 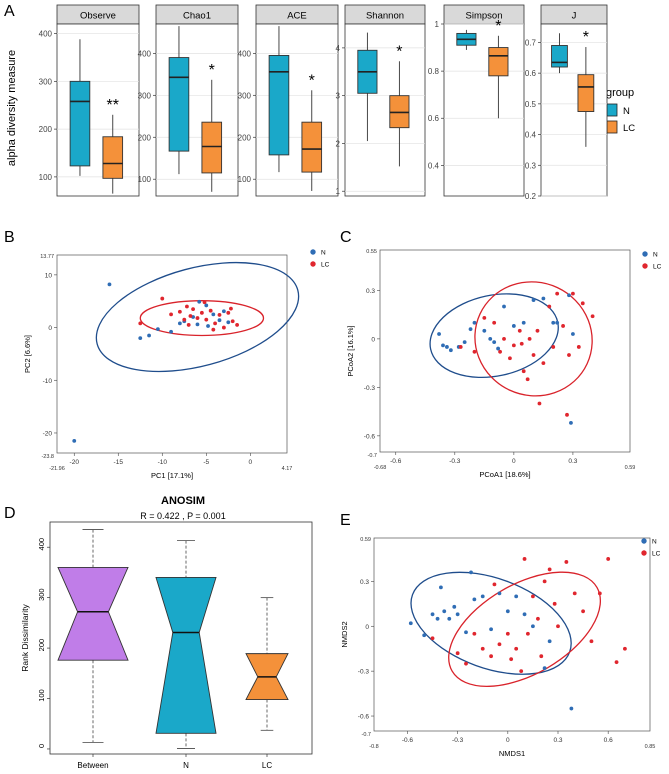 I want to click on y-tick-label: -10, so click(x=48, y=381).